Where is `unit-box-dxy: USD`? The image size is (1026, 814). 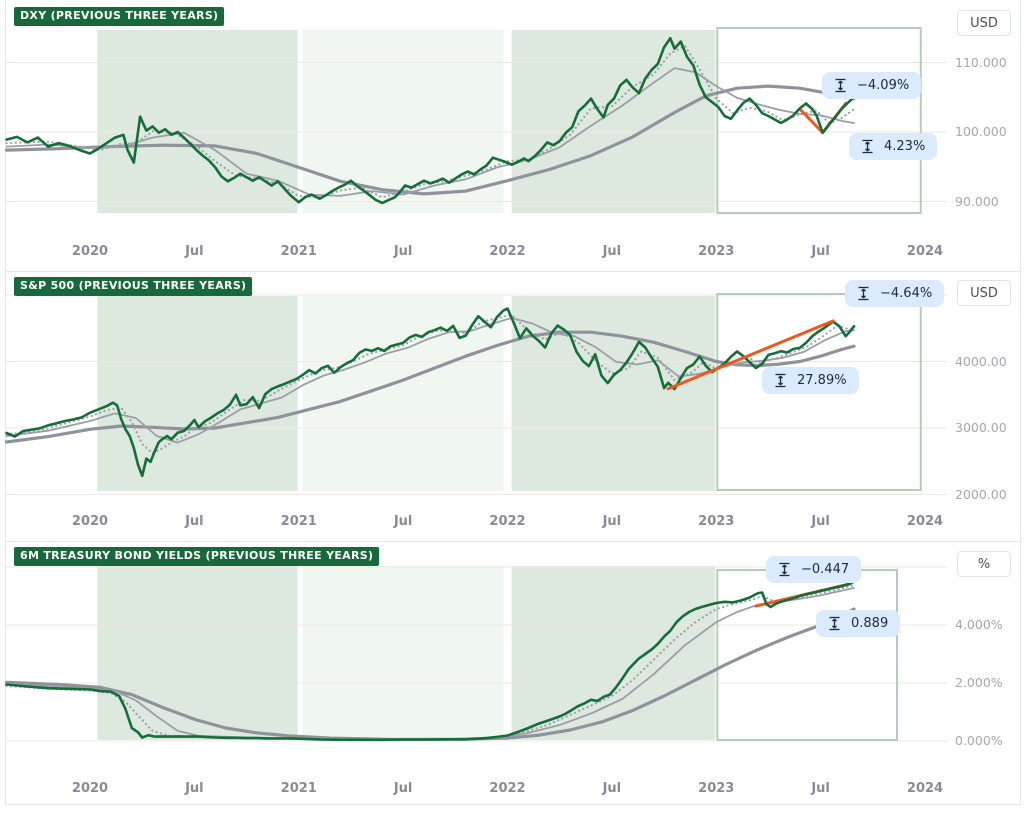
unit-box-dxy: USD is located at coordinates (984, 23).